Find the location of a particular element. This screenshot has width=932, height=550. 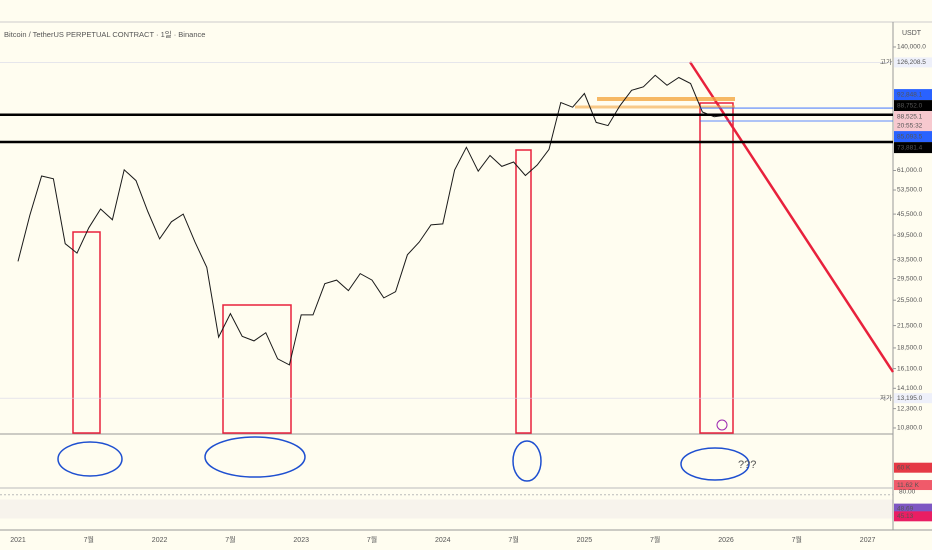

y-tick-label: 16,100.0 is located at coordinates (910, 368).